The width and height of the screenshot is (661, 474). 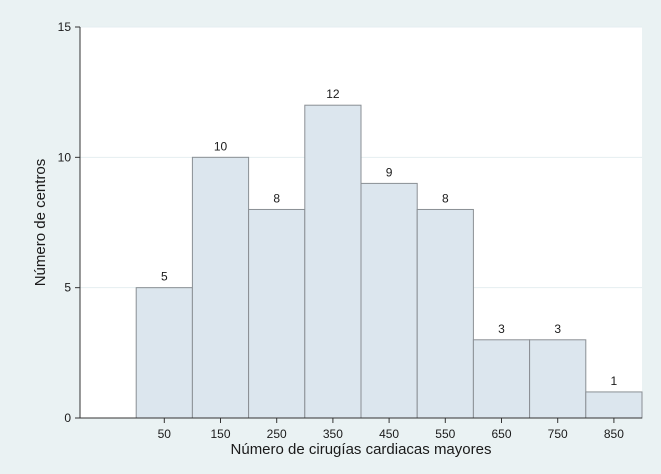 I want to click on x-tick-label: 850, so click(x=614, y=434).